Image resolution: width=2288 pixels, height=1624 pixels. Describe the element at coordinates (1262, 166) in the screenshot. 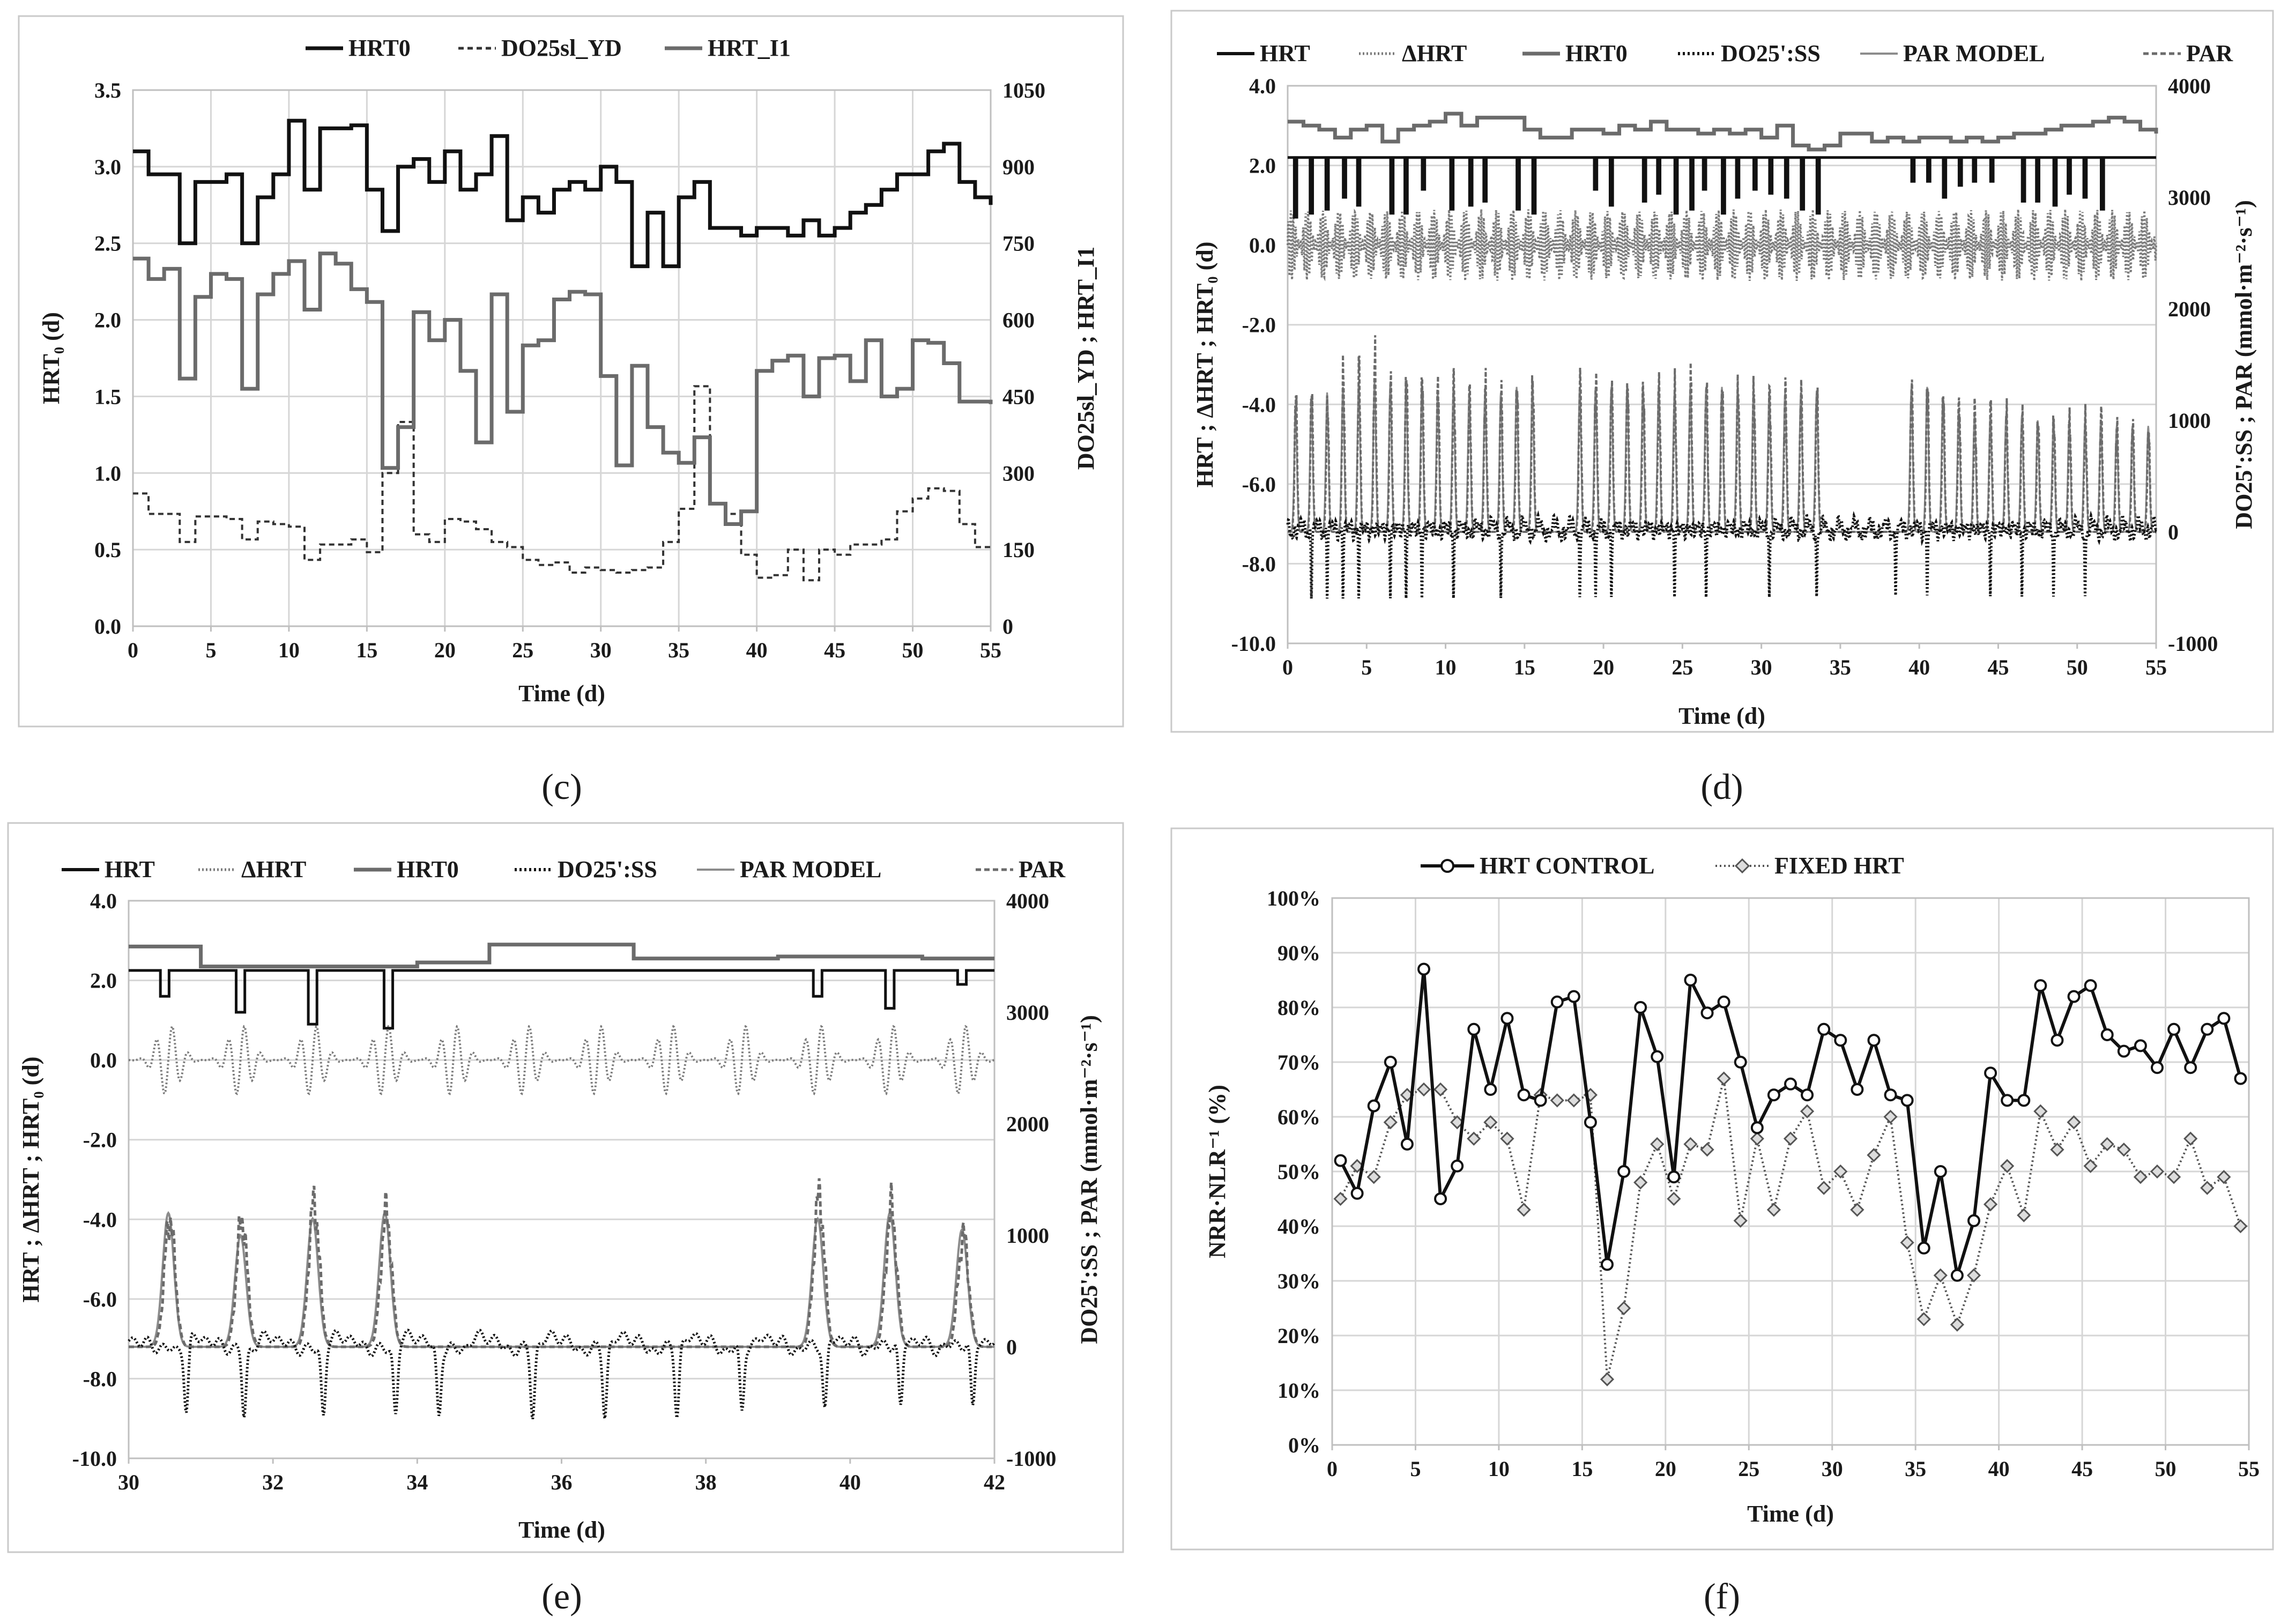

I see `y-tick-label: 2.0` at that location.